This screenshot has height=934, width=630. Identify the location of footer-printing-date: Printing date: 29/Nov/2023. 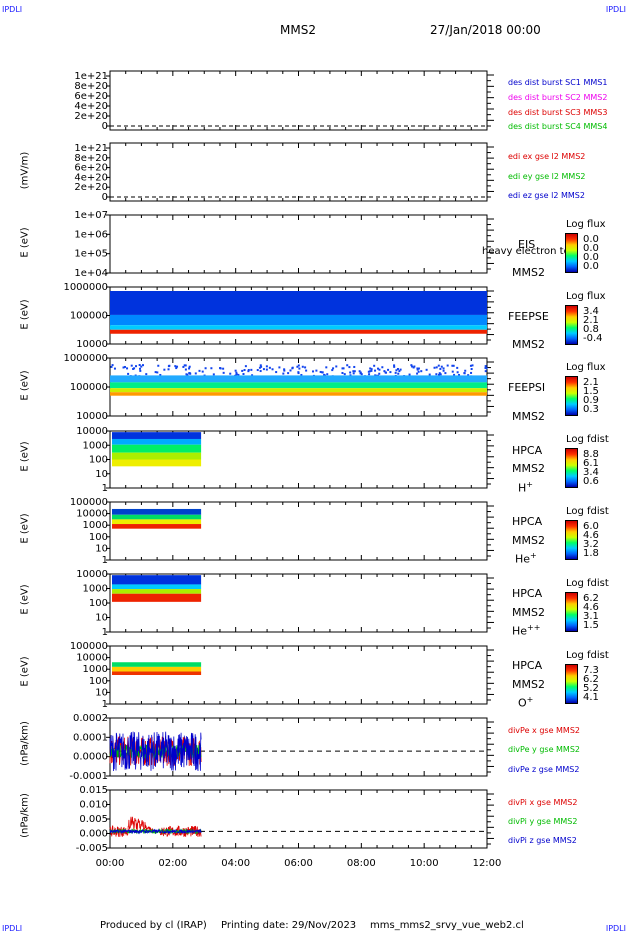
(289, 925).